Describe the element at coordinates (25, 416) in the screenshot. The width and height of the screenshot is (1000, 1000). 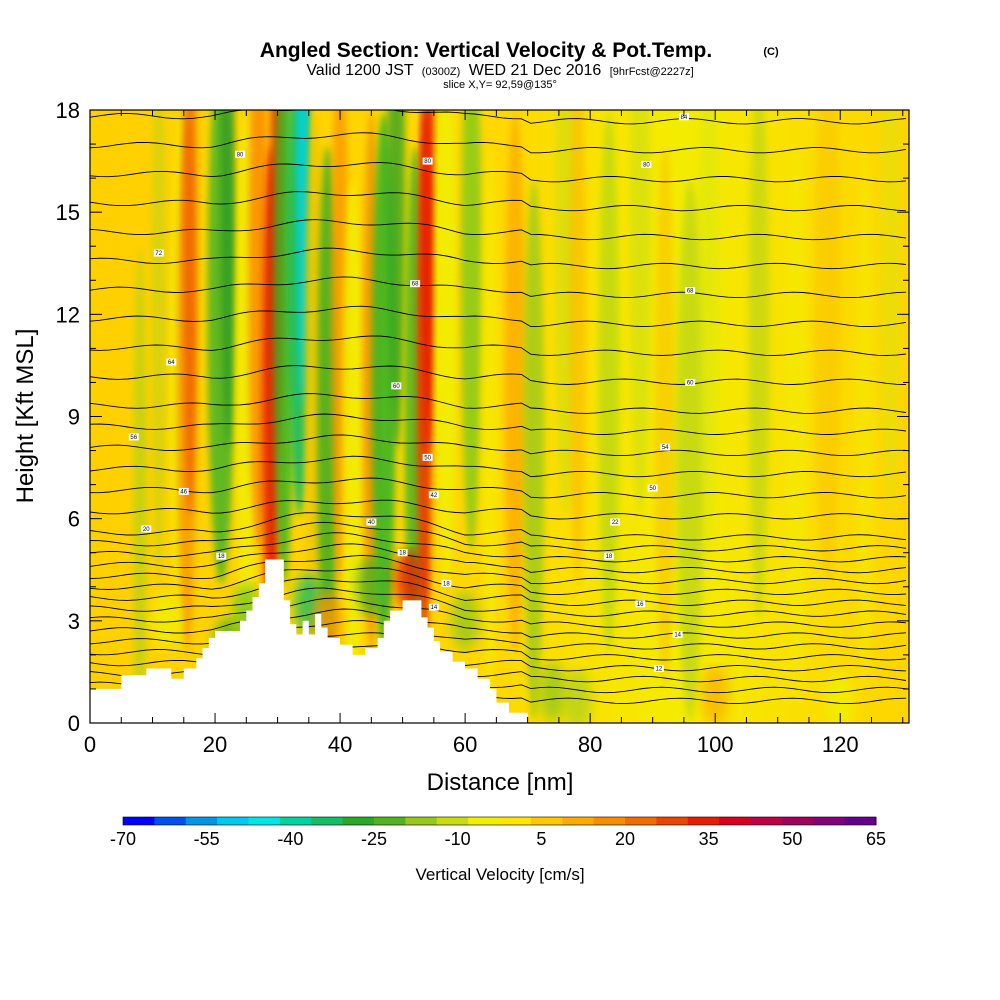
I see `y-axis-label: Height [Kft MSL]` at that location.